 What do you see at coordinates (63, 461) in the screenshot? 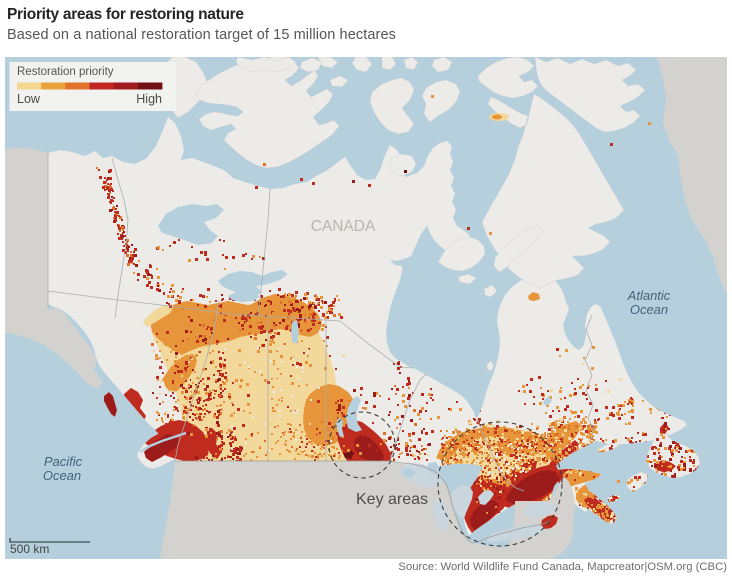
I see `svg-text: Pacific` at bounding box center [63, 461].